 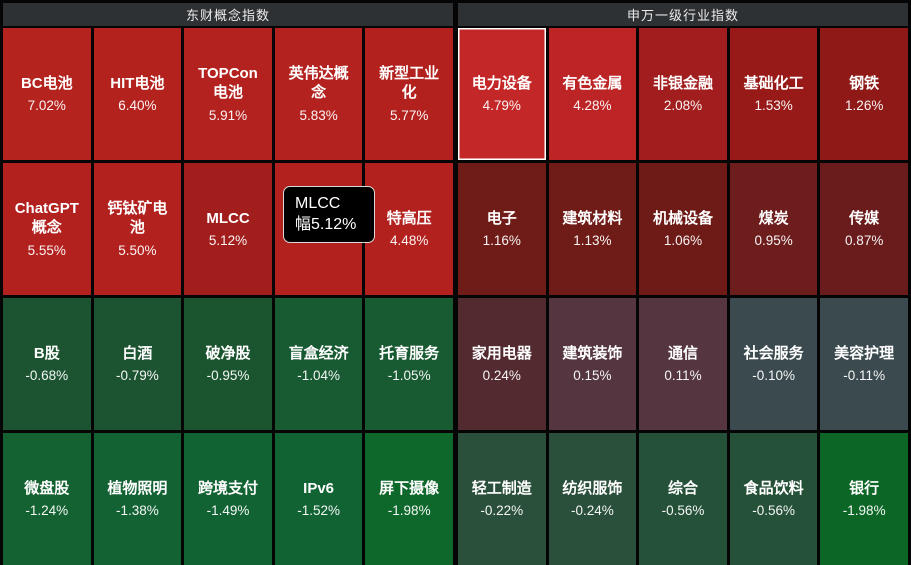 What do you see at coordinates (592, 241) in the screenshot?
I see `tile-percent: 1.13%` at bounding box center [592, 241].